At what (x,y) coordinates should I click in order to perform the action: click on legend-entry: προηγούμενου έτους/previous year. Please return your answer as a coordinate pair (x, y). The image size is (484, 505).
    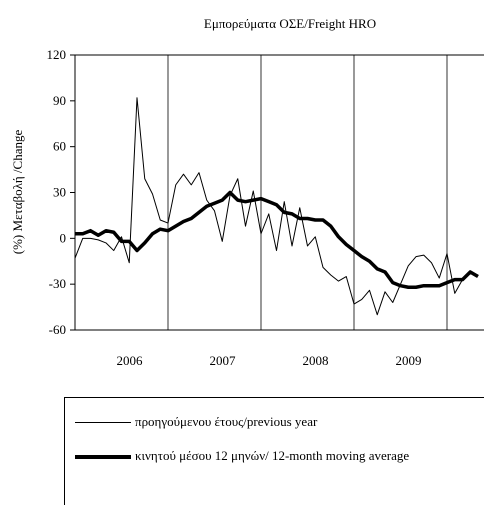
    Looking at the image, I should click on (277, 422).